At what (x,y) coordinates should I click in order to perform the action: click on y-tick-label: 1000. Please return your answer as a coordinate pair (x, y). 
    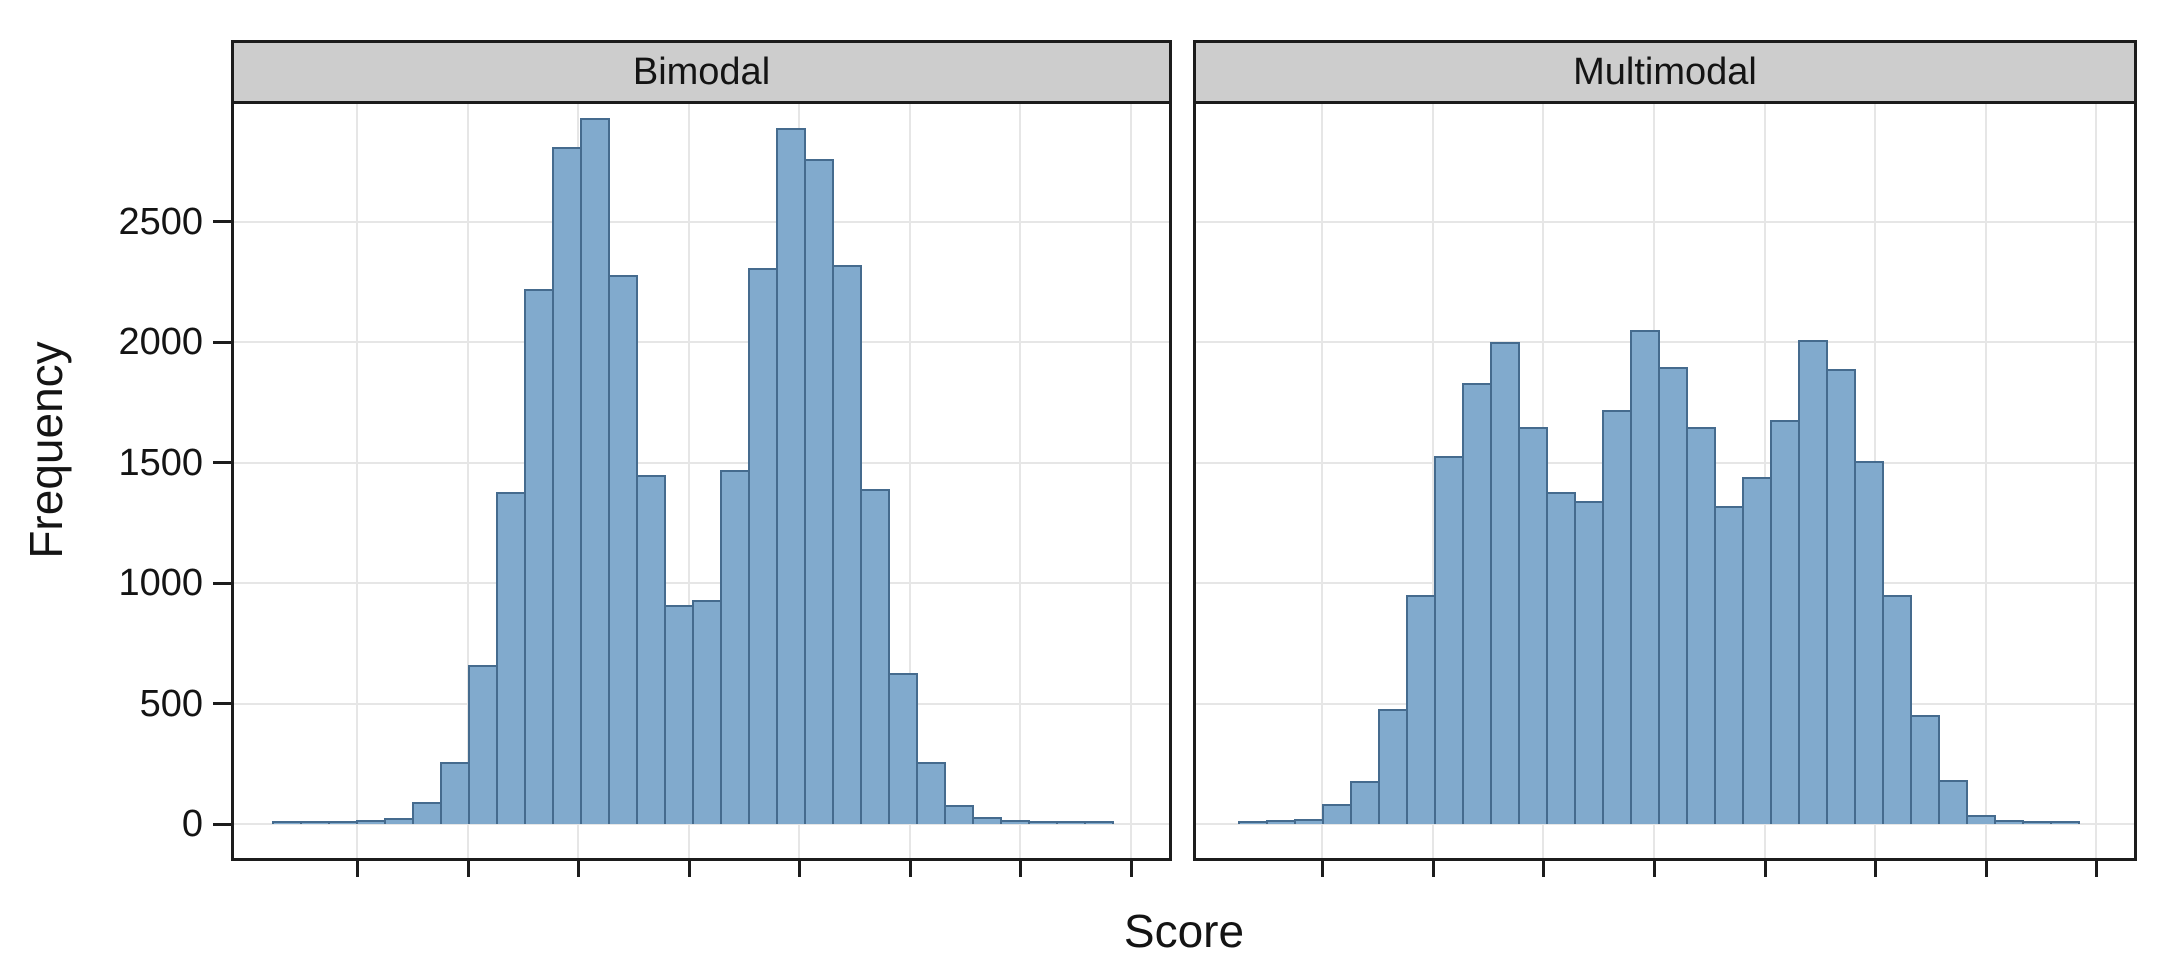
    Looking at the image, I should click on (160, 583).